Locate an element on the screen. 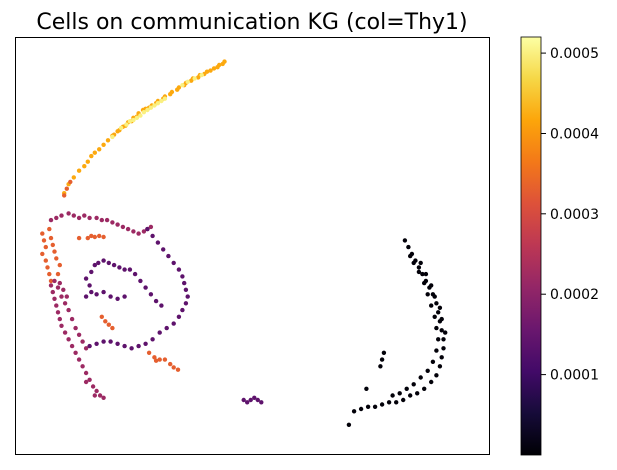 Image resolution: width=617 pixels, height=470 pixels. colorbar is located at coordinates (531, 246).